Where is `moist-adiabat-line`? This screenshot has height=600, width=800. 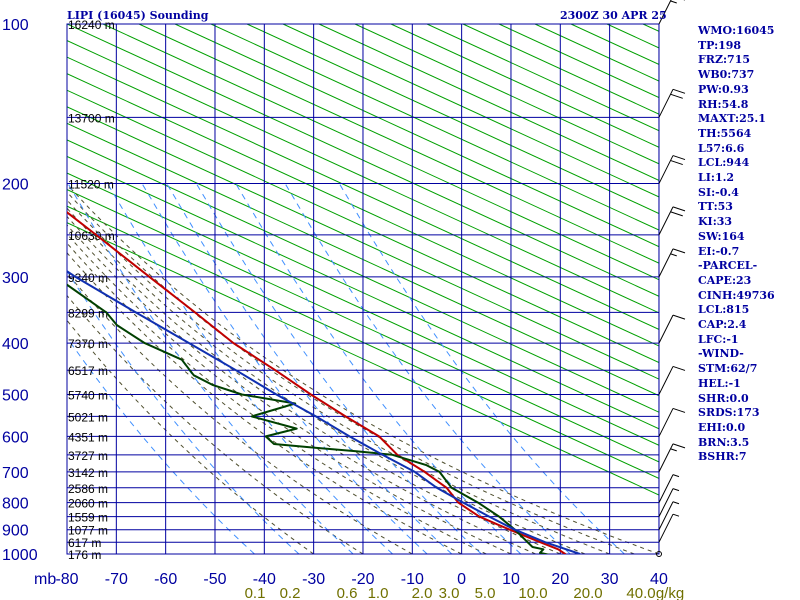 moist-adiabat-line is located at coordinates (190, 436).